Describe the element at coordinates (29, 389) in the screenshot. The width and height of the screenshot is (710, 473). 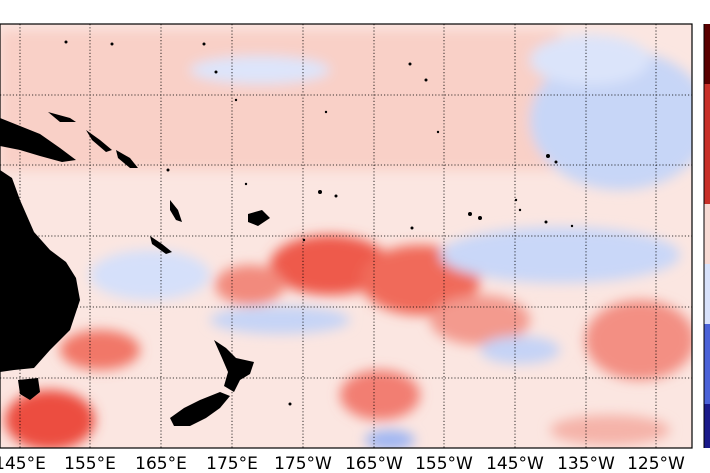
I see `tasmania-landmass` at that location.